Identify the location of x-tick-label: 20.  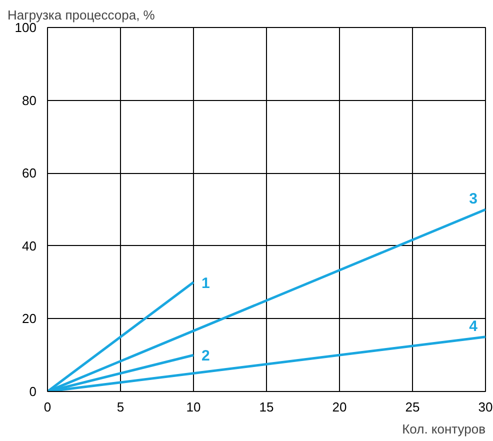
(339, 407).